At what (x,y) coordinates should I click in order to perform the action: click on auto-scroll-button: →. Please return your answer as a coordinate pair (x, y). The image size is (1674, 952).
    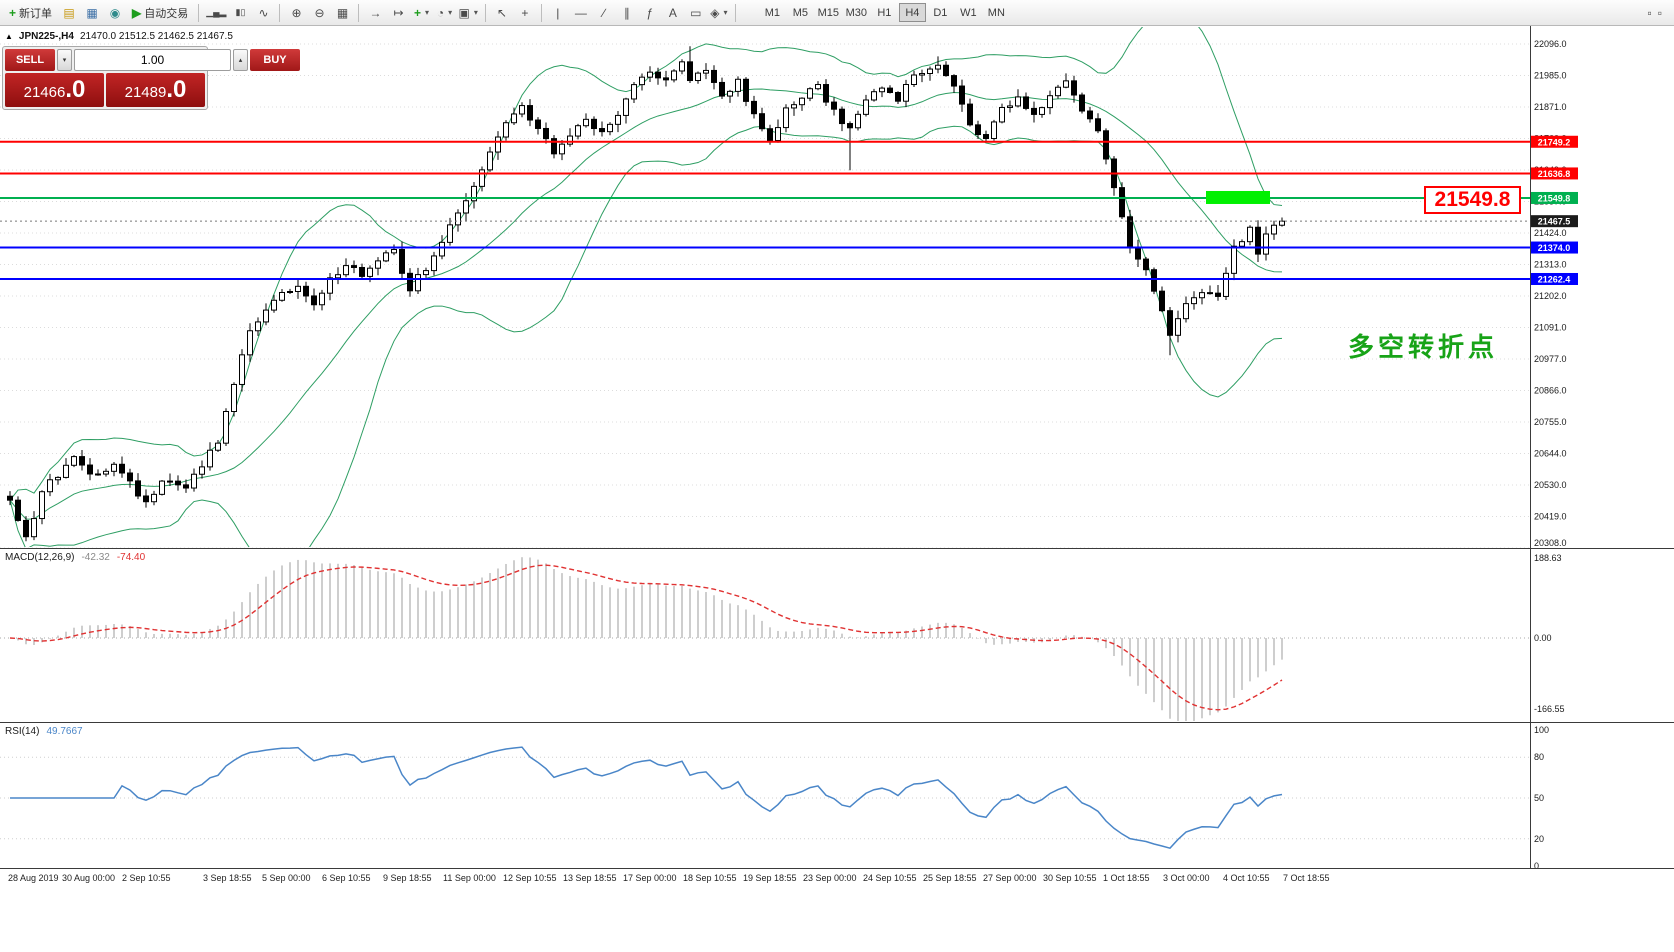
    Looking at the image, I should click on (375, 13).